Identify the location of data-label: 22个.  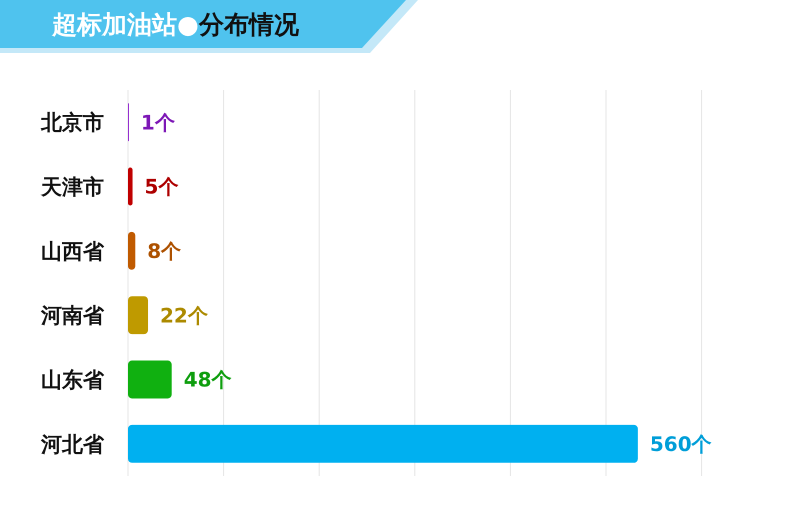
(184, 315).